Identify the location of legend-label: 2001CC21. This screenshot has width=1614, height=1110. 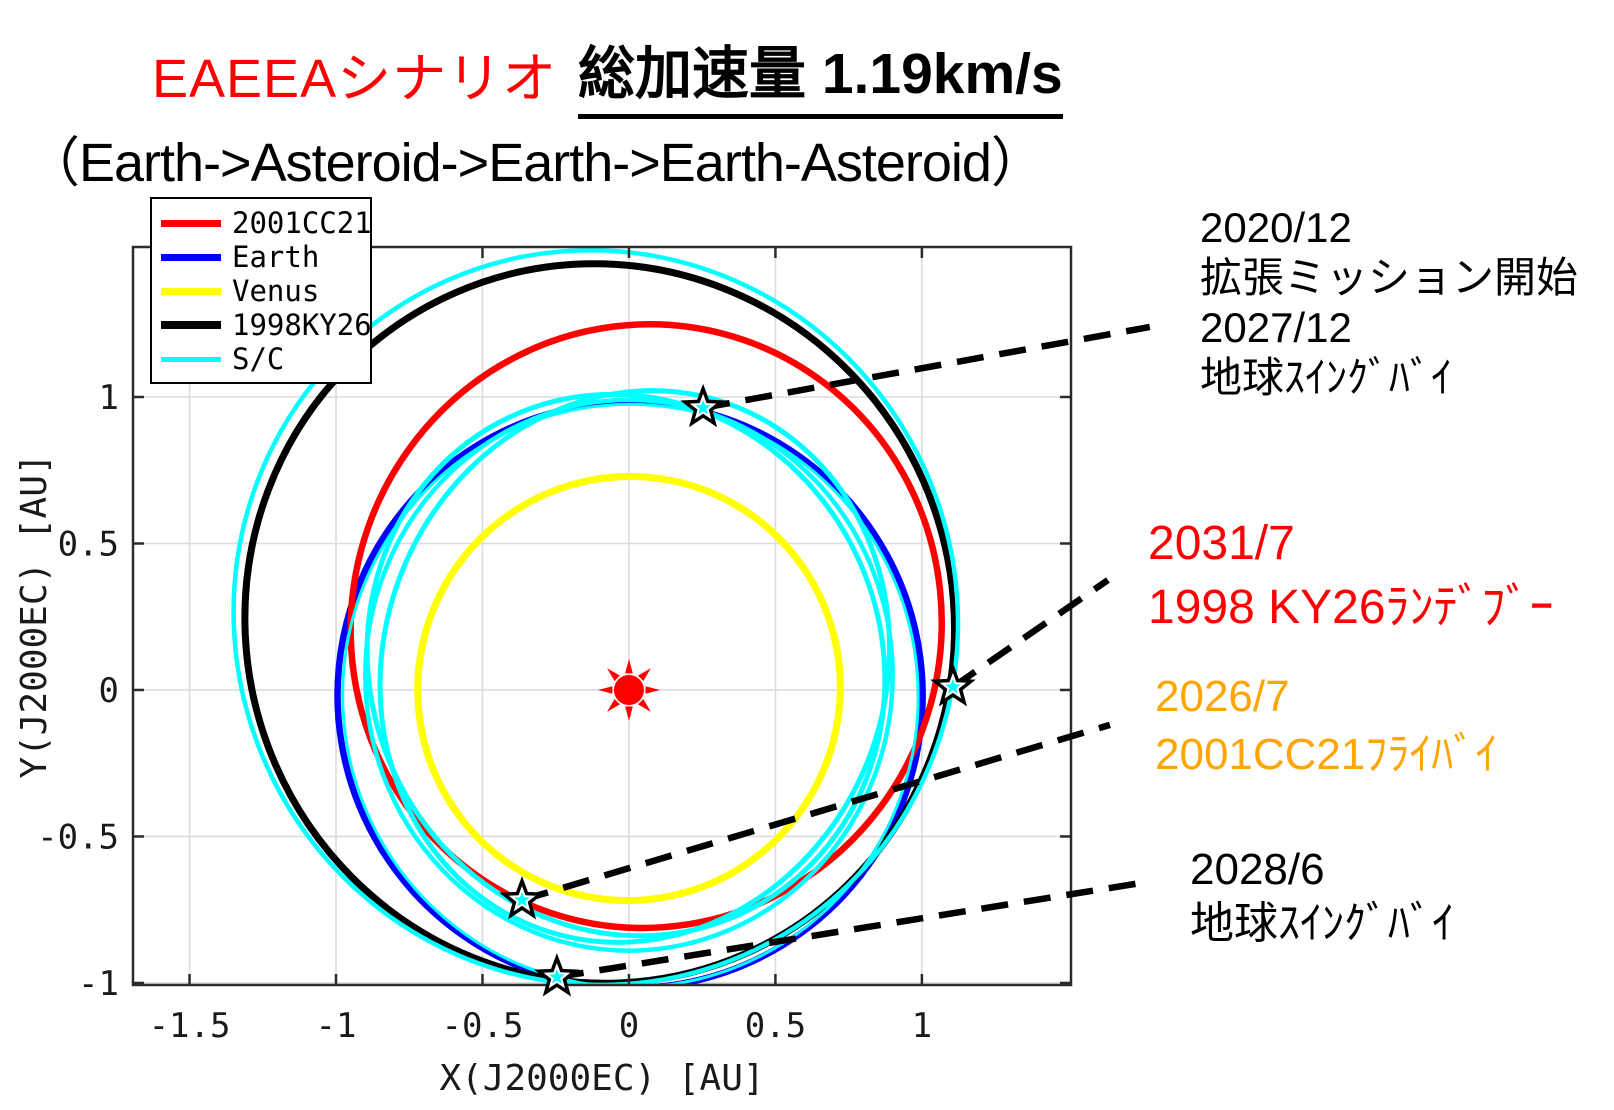
(302, 223).